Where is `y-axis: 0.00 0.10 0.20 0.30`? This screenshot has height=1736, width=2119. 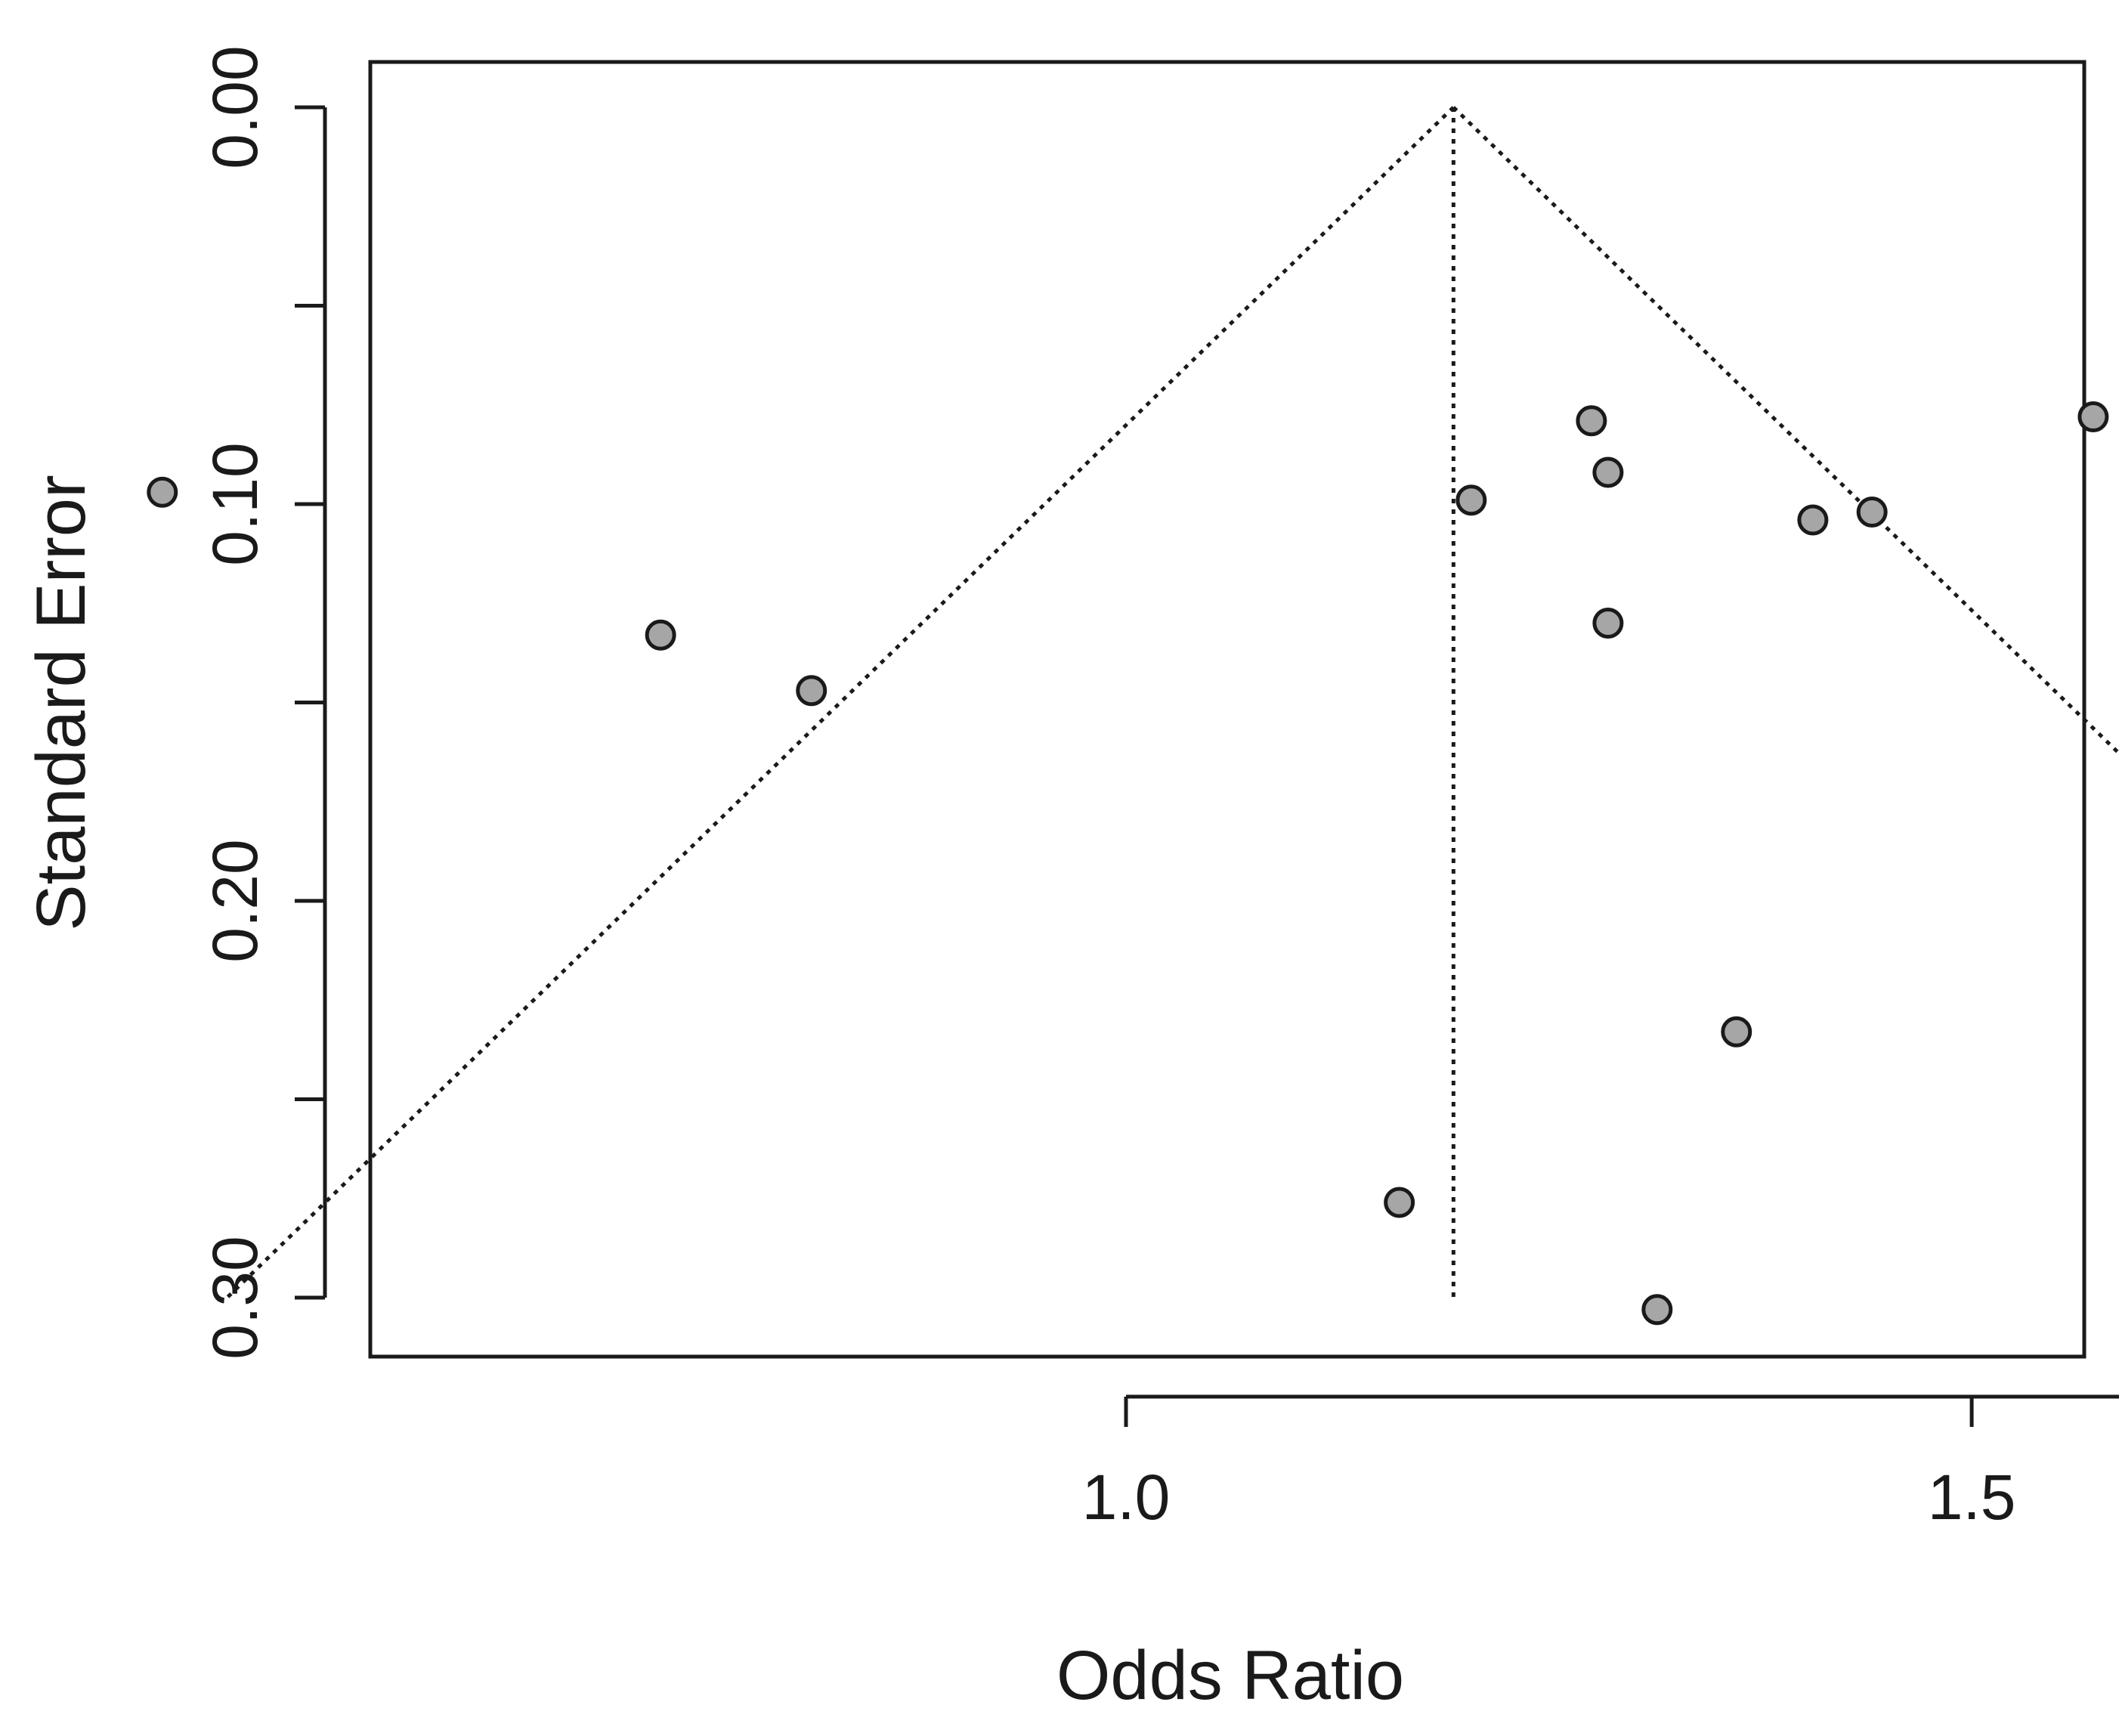 y-axis: 0.00 0.10 0.20 0.30 is located at coordinates (263, 702).